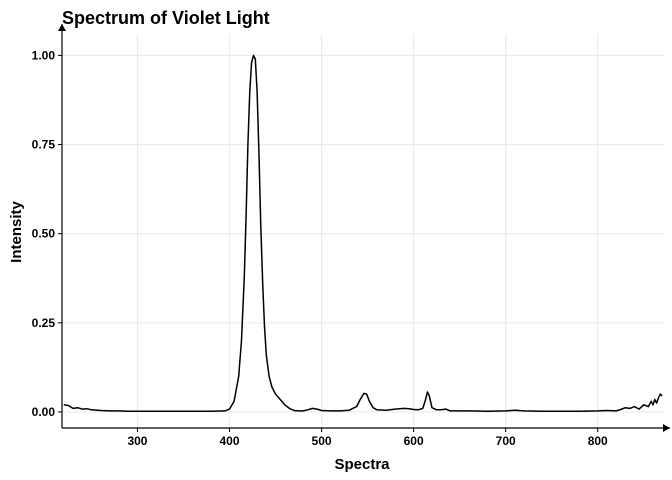 The width and height of the screenshot is (672, 480). What do you see at coordinates (44, 412) in the screenshot?
I see `y-tick-label: 0.00` at bounding box center [44, 412].